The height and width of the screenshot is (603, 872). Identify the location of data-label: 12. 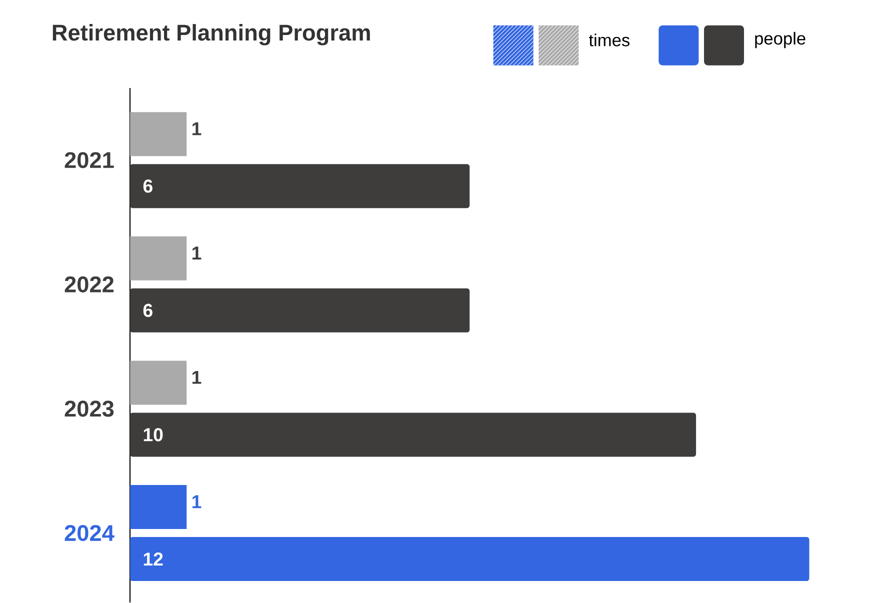
(153, 559).